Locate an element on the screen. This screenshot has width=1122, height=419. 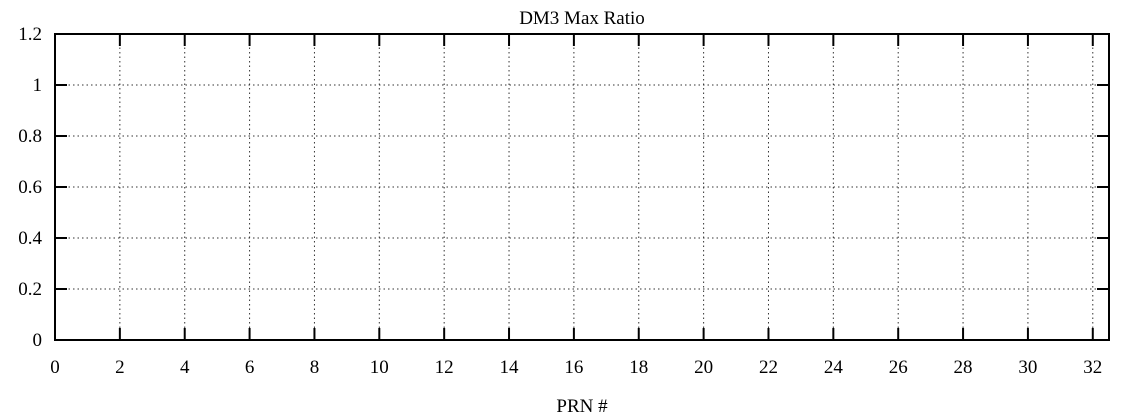
x-tick-labels: 0 2 4 6 8 10 12 14 16 18 20 22 24 26 28 30 32 is located at coordinates (576, 367).